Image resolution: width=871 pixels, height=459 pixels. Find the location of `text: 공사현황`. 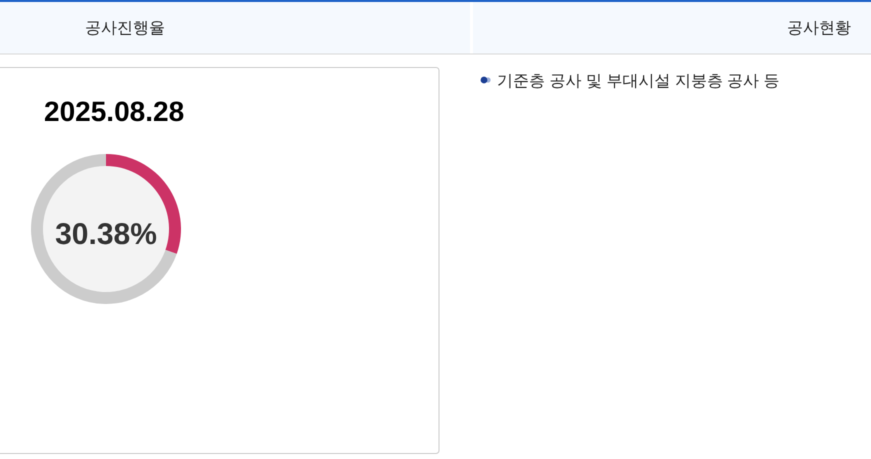

text: 공사현황 is located at coordinates (819, 28).